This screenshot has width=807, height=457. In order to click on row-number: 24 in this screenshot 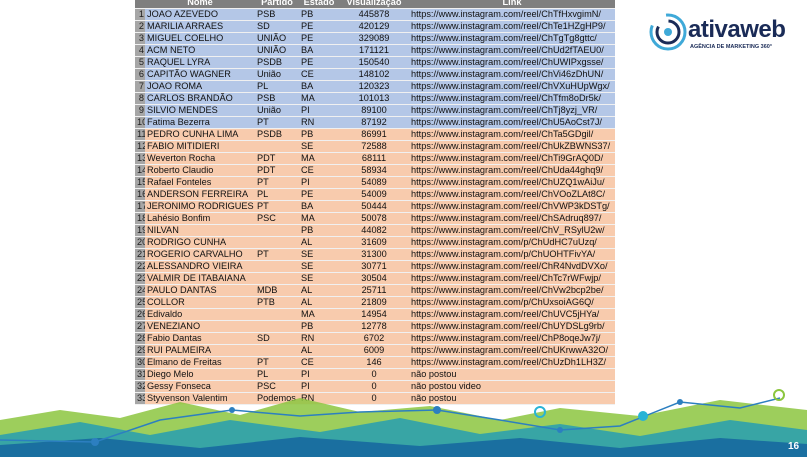, I will do `click(140, 290)`.